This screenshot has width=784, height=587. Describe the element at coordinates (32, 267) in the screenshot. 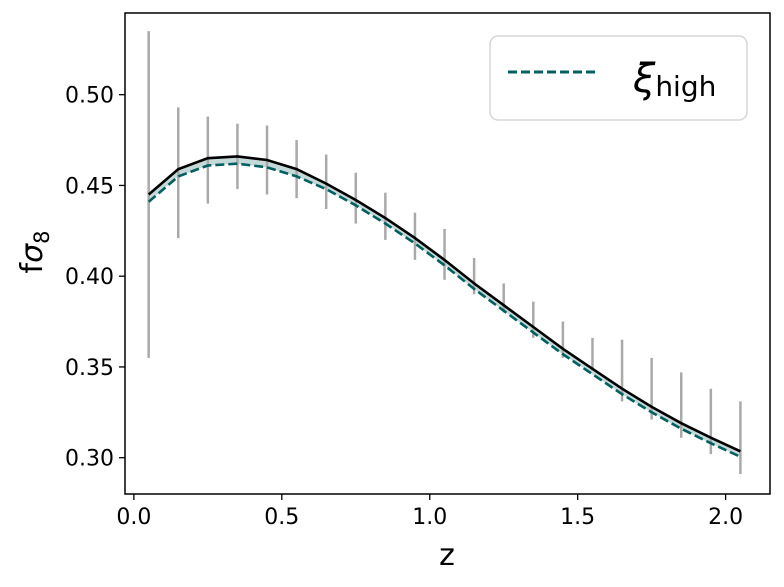

I see `y-label-f: f` at that location.